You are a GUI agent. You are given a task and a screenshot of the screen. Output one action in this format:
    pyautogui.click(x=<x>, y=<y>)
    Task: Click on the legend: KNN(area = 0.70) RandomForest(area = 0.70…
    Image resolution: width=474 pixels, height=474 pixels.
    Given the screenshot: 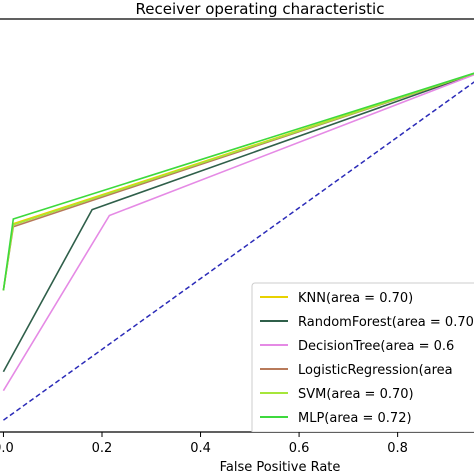 What is the action you would take?
    pyautogui.click(x=362, y=357)
    